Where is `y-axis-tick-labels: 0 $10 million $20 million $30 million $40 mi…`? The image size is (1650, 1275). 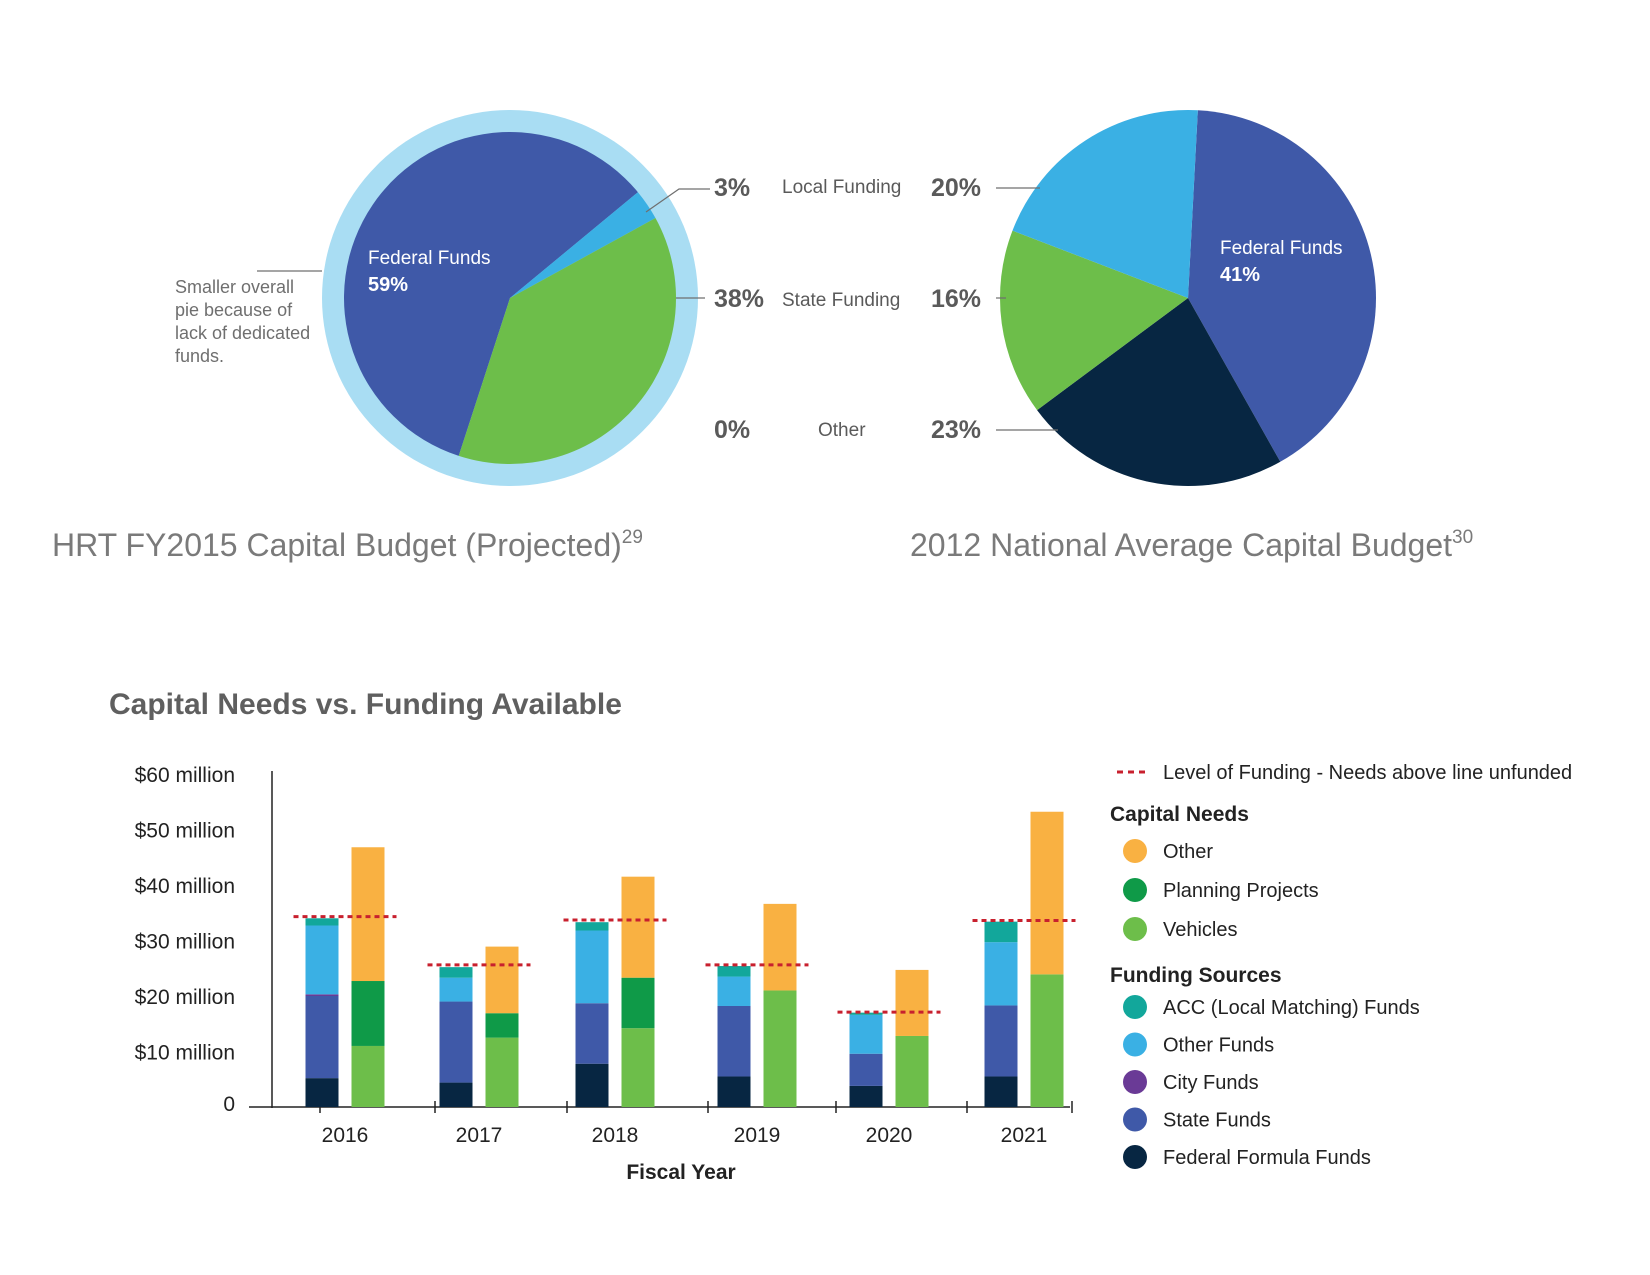
y-axis-tick-labels: 0 $10 million $20 million $30 million $40 mi… is located at coordinates (185, 940).